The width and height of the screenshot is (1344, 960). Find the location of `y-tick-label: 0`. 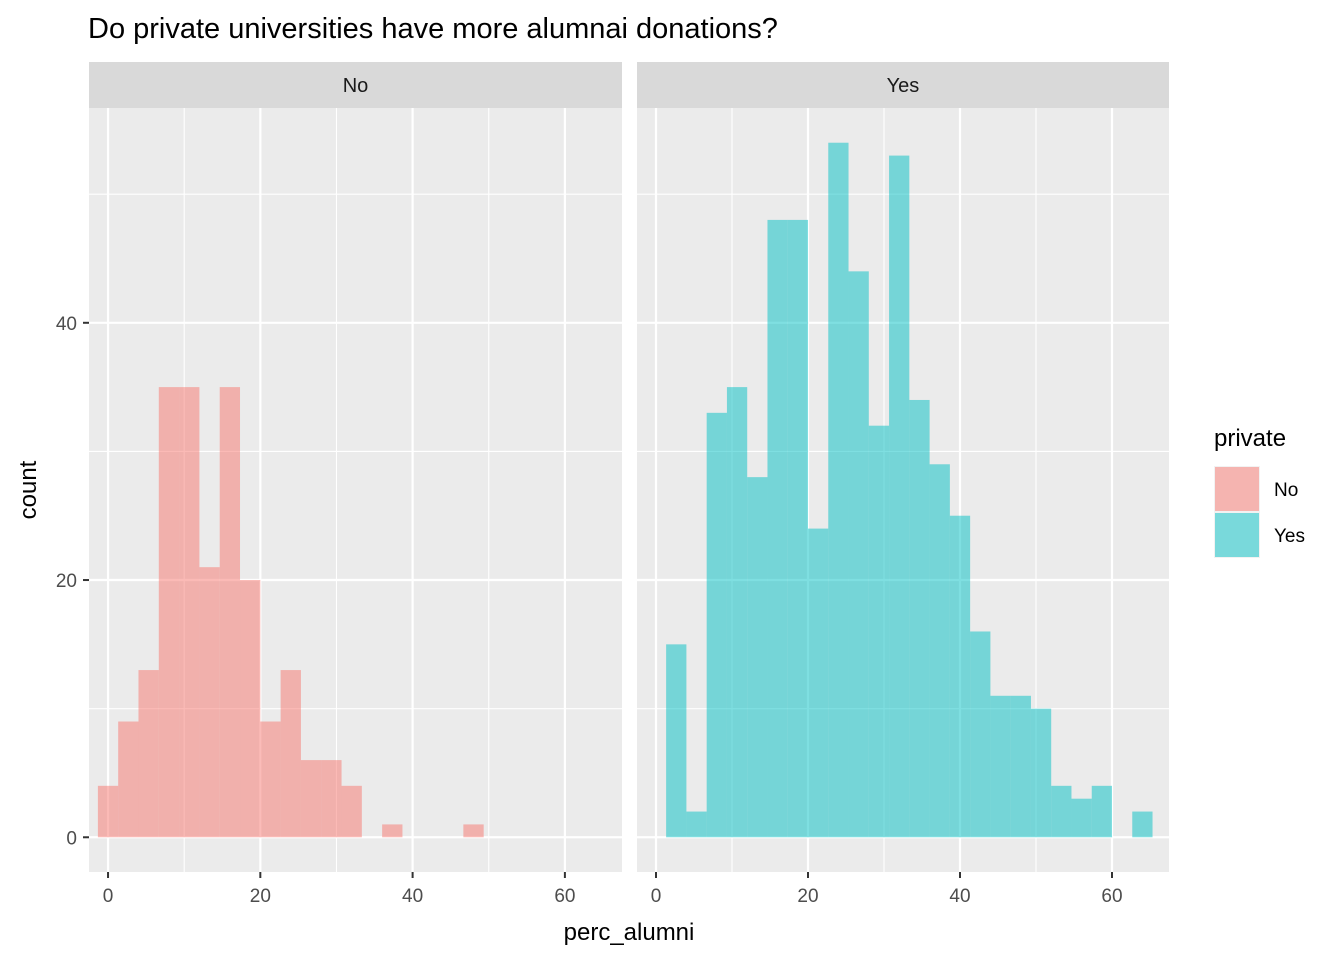

y-tick-label: 0 is located at coordinates (71, 838).